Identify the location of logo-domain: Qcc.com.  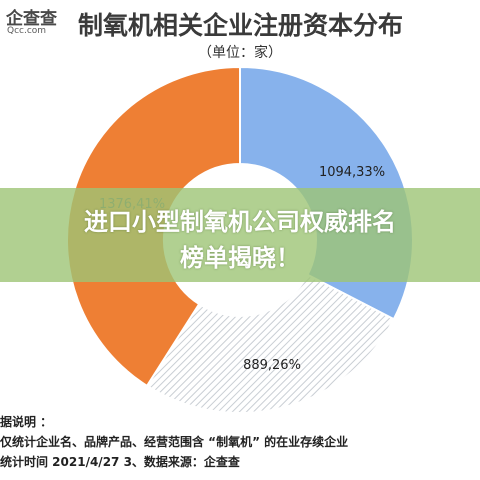
(27, 31).